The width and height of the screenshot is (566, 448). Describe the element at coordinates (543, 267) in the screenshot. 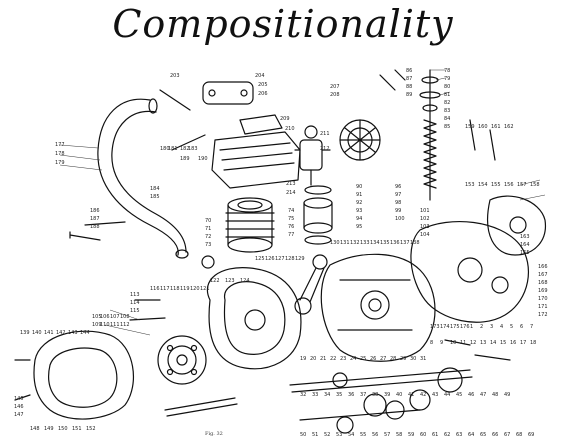

I see `part-label: 166` at that location.